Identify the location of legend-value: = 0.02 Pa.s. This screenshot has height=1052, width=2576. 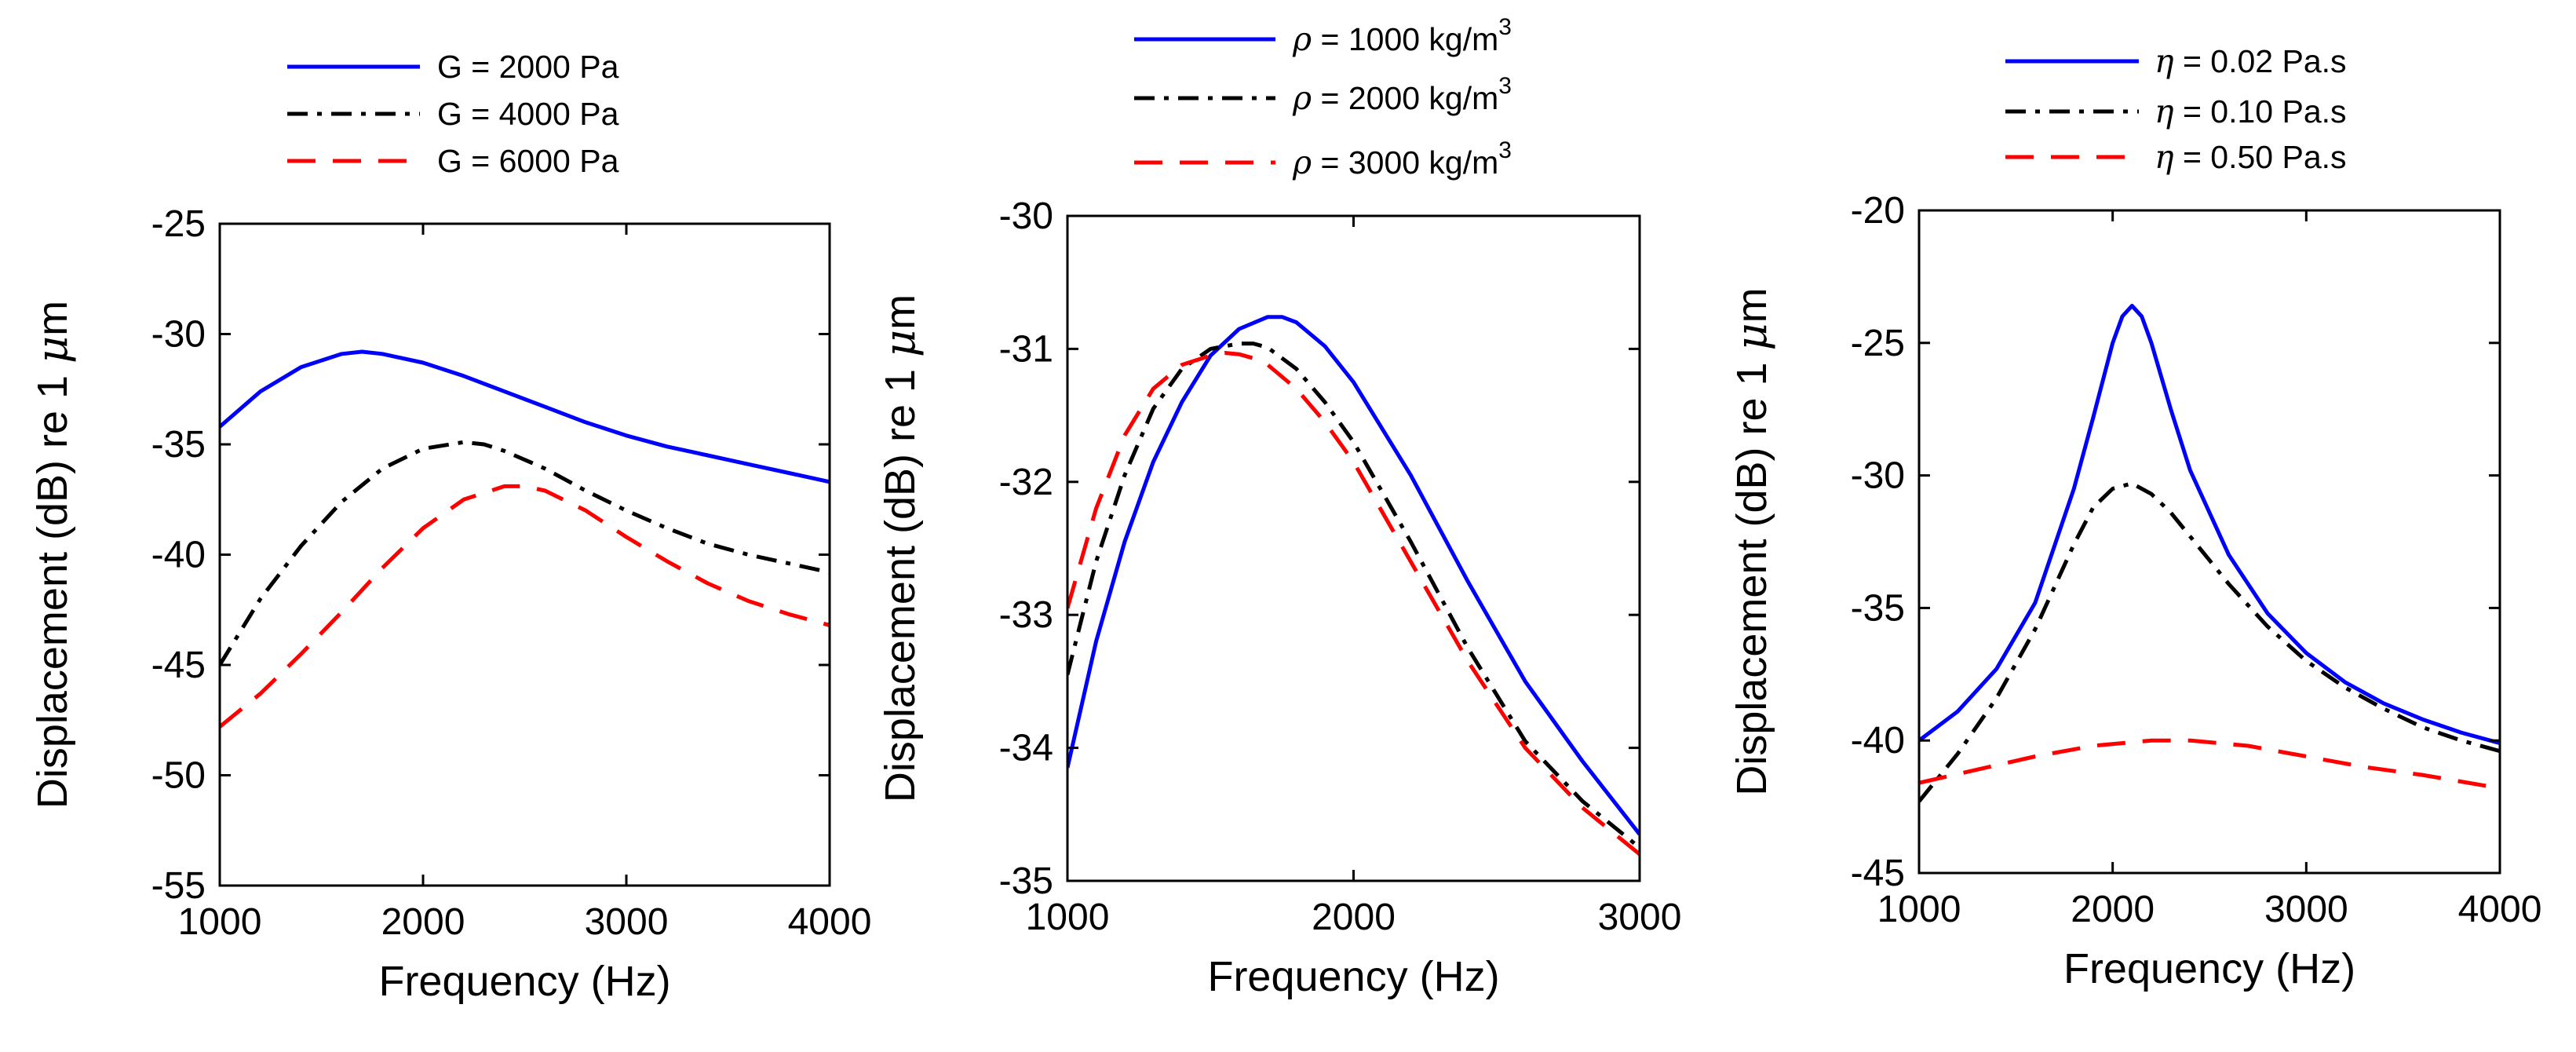
(2260, 61).